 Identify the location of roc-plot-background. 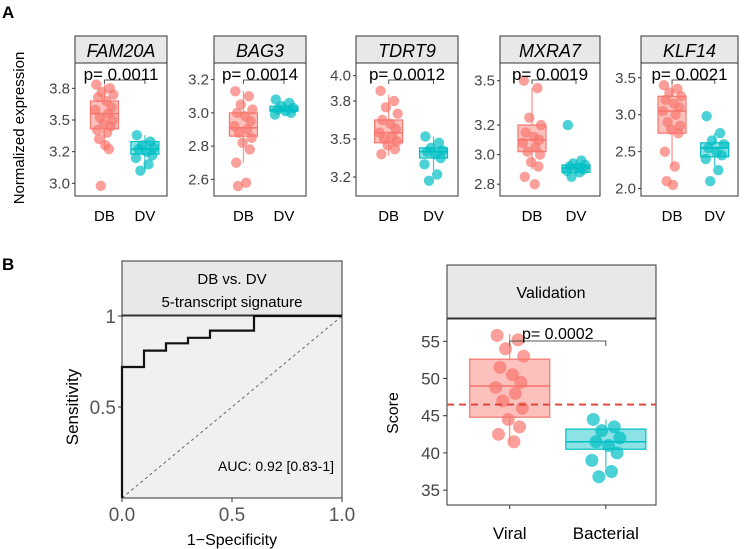
(232, 407).